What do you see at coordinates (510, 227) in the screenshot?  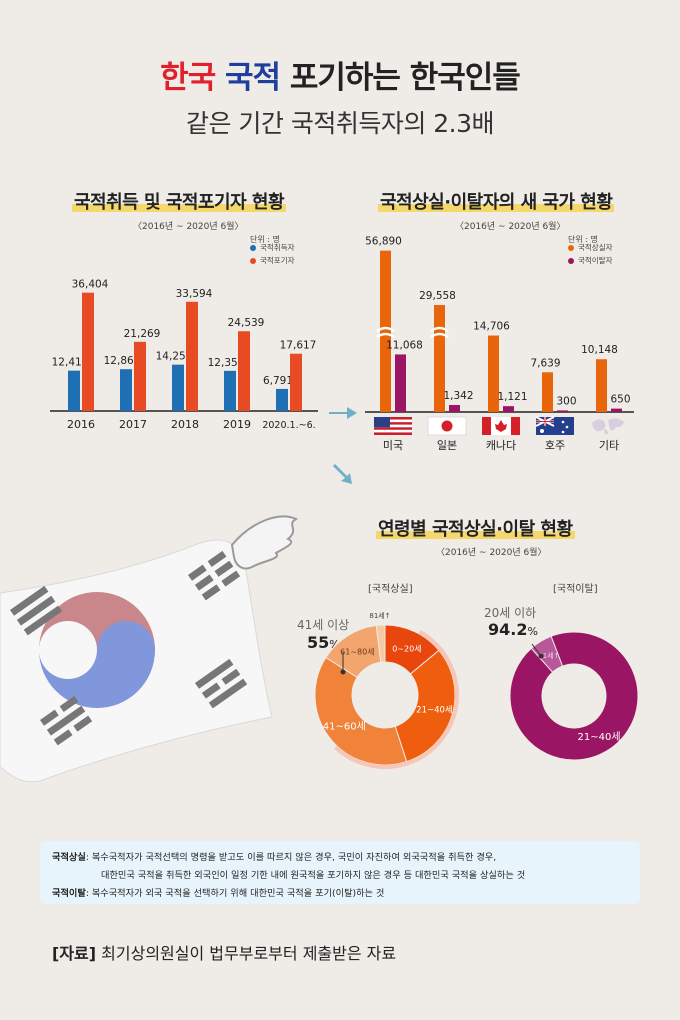 I see `section2-period: 〈2016년 ~ 2020년 6월〉` at bounding box center [510, 227].